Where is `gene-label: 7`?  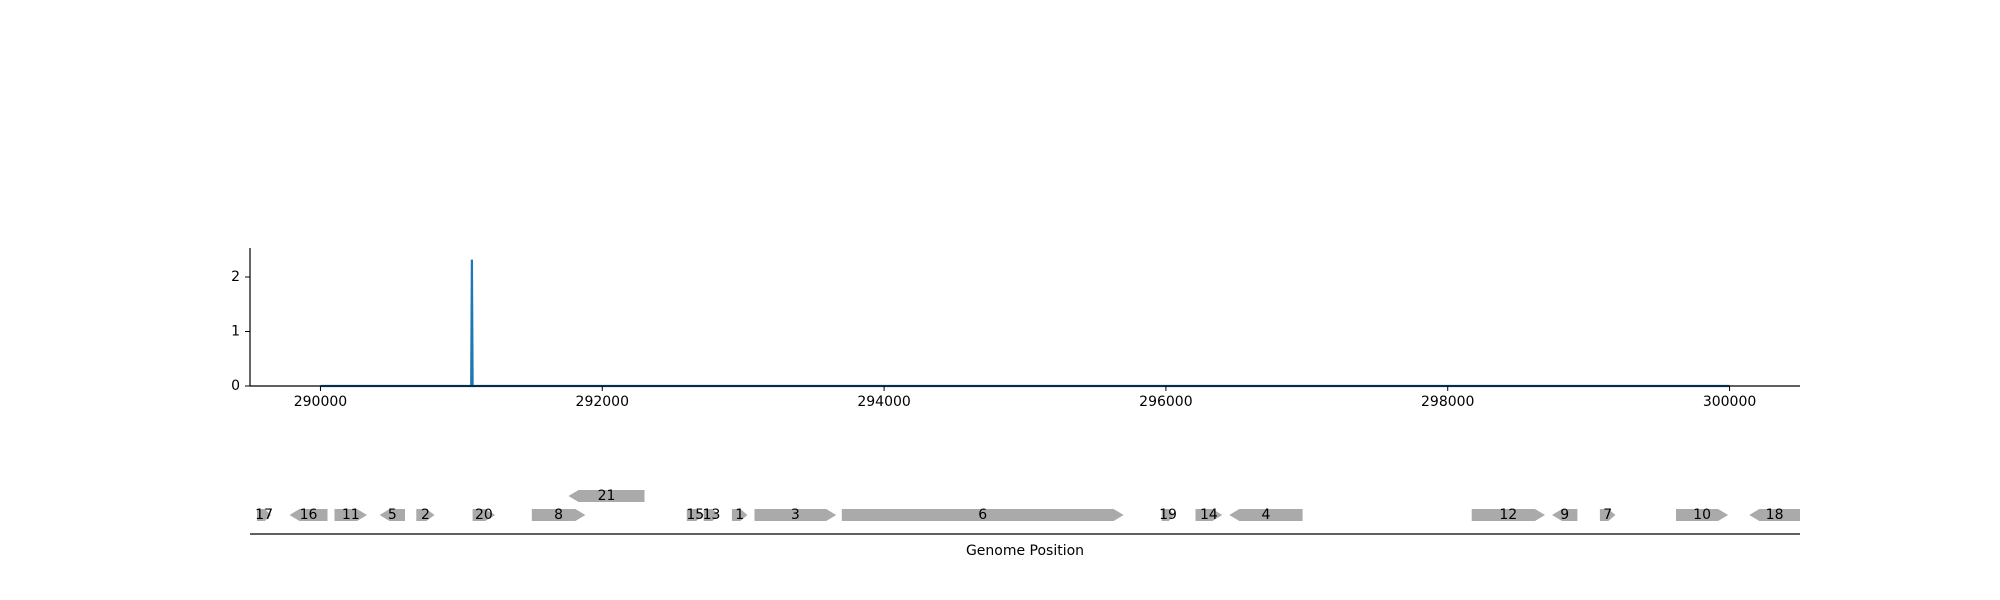 gene-label: 7 is located at coordinates (1607, 515).